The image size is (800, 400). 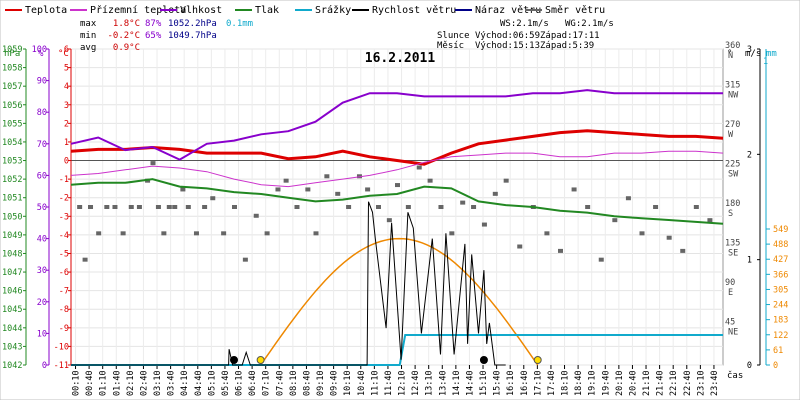 I want to click on x-tick-label: 07:10, so click(x=267, y=383).